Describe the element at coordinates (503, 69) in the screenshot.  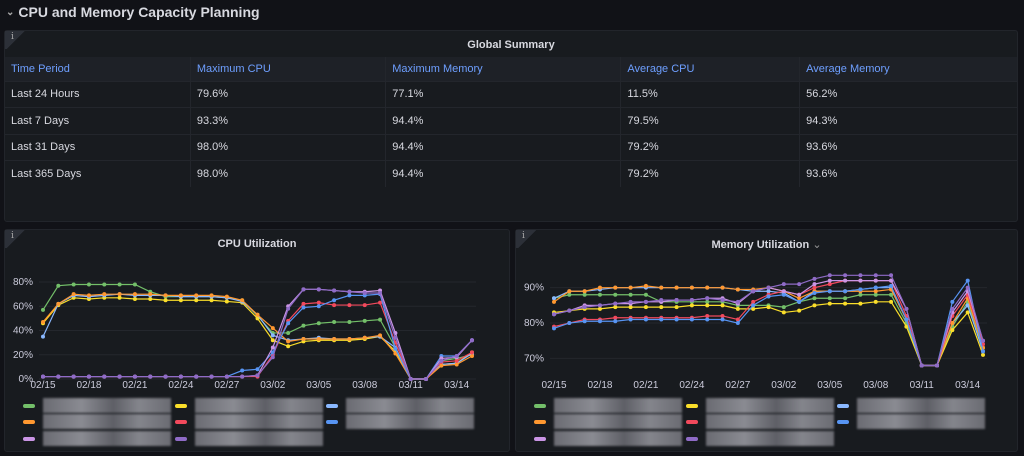
I see `column-header: Maximum Memory` at that location.